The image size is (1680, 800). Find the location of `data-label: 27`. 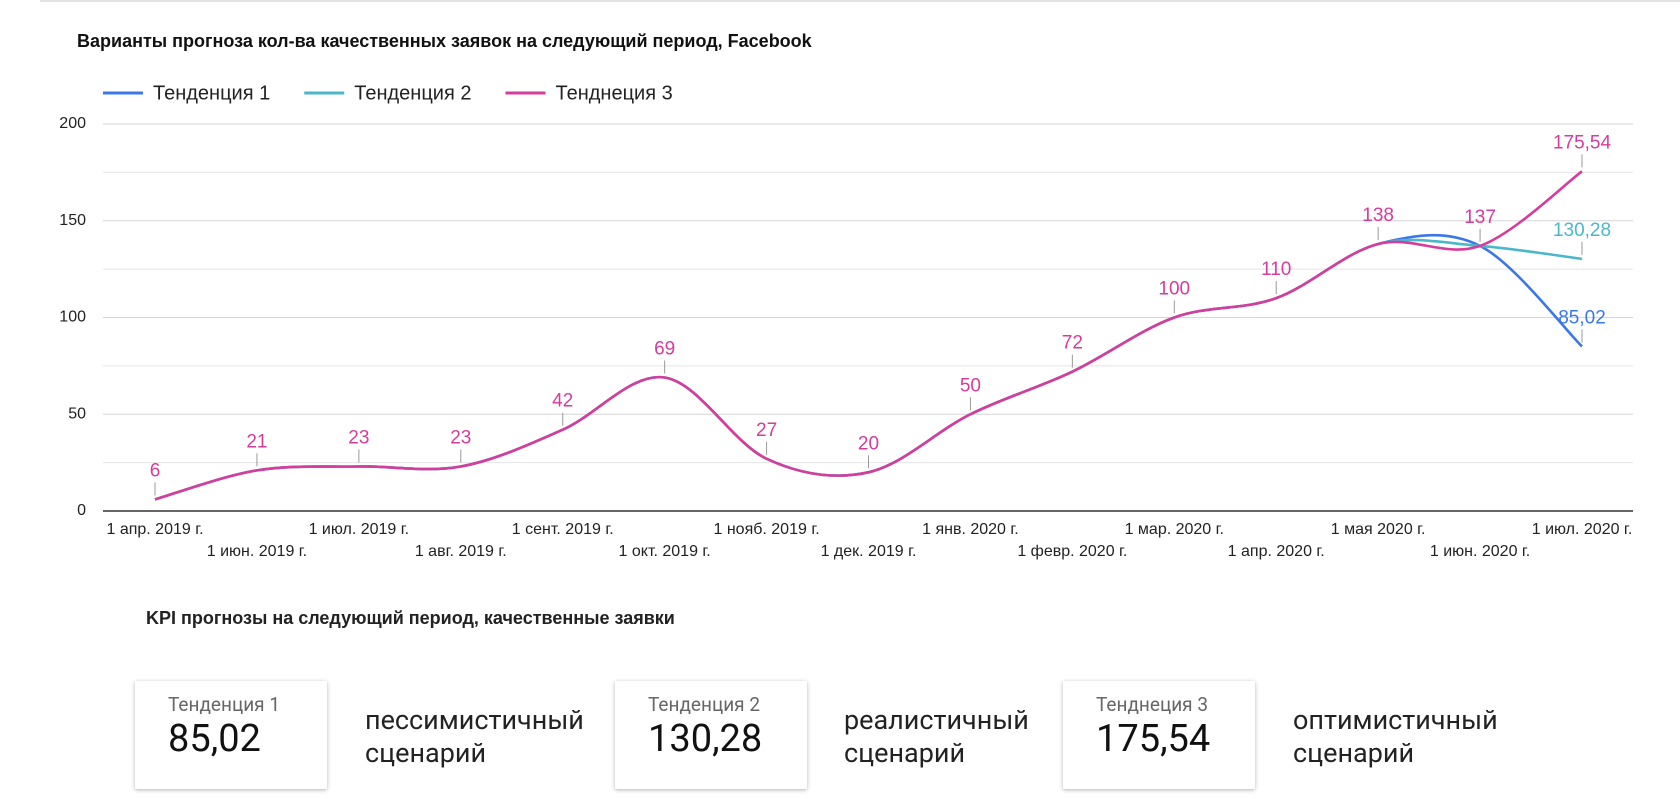

data-label: 27 is located at coordinates (766, 430).